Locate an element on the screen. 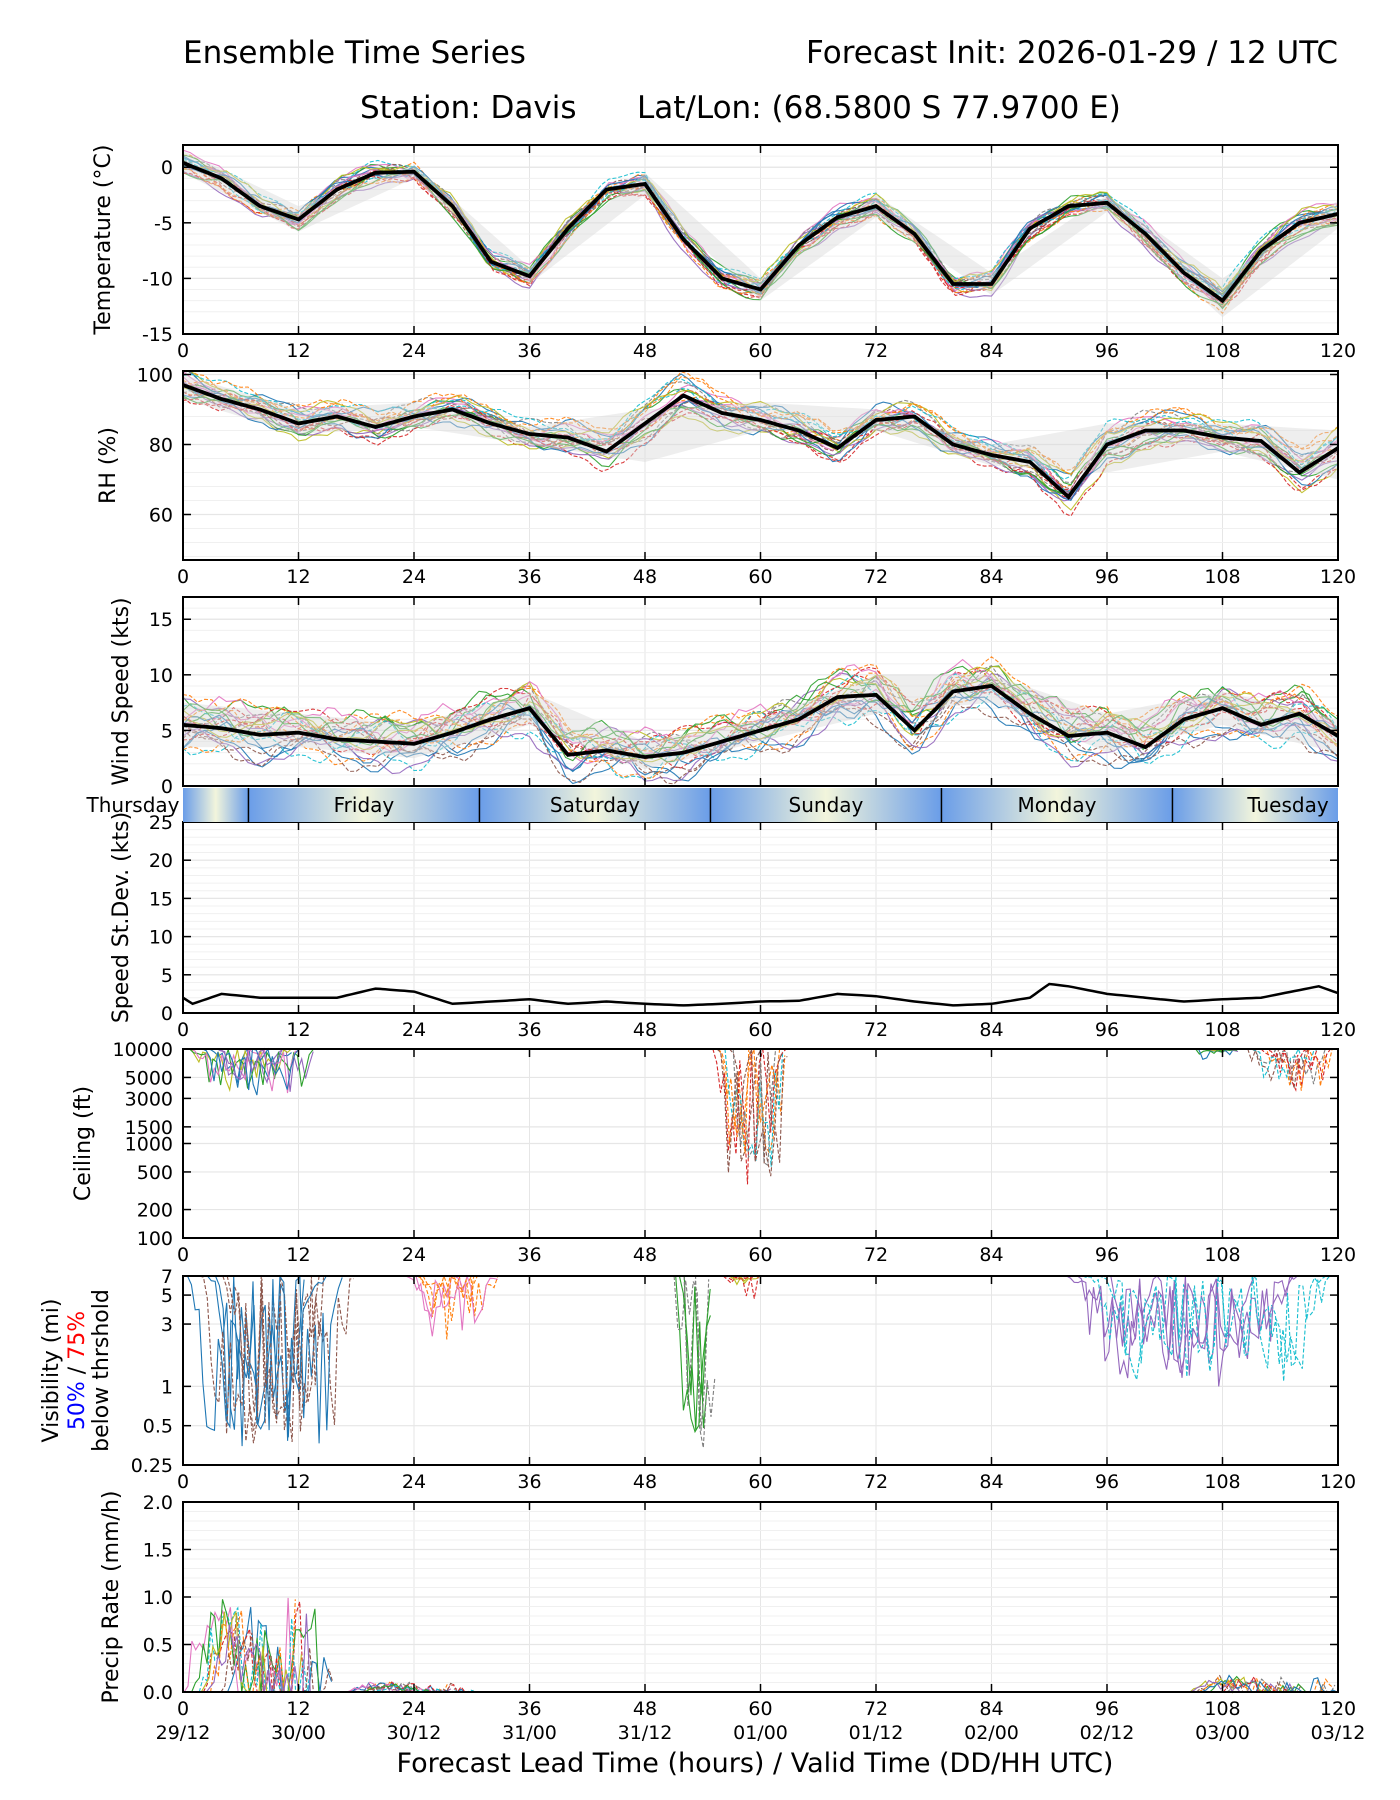 This screenshot has height=1800, width=1400. temperature-xtick-label: 0 is located at coordinates (183, 351).